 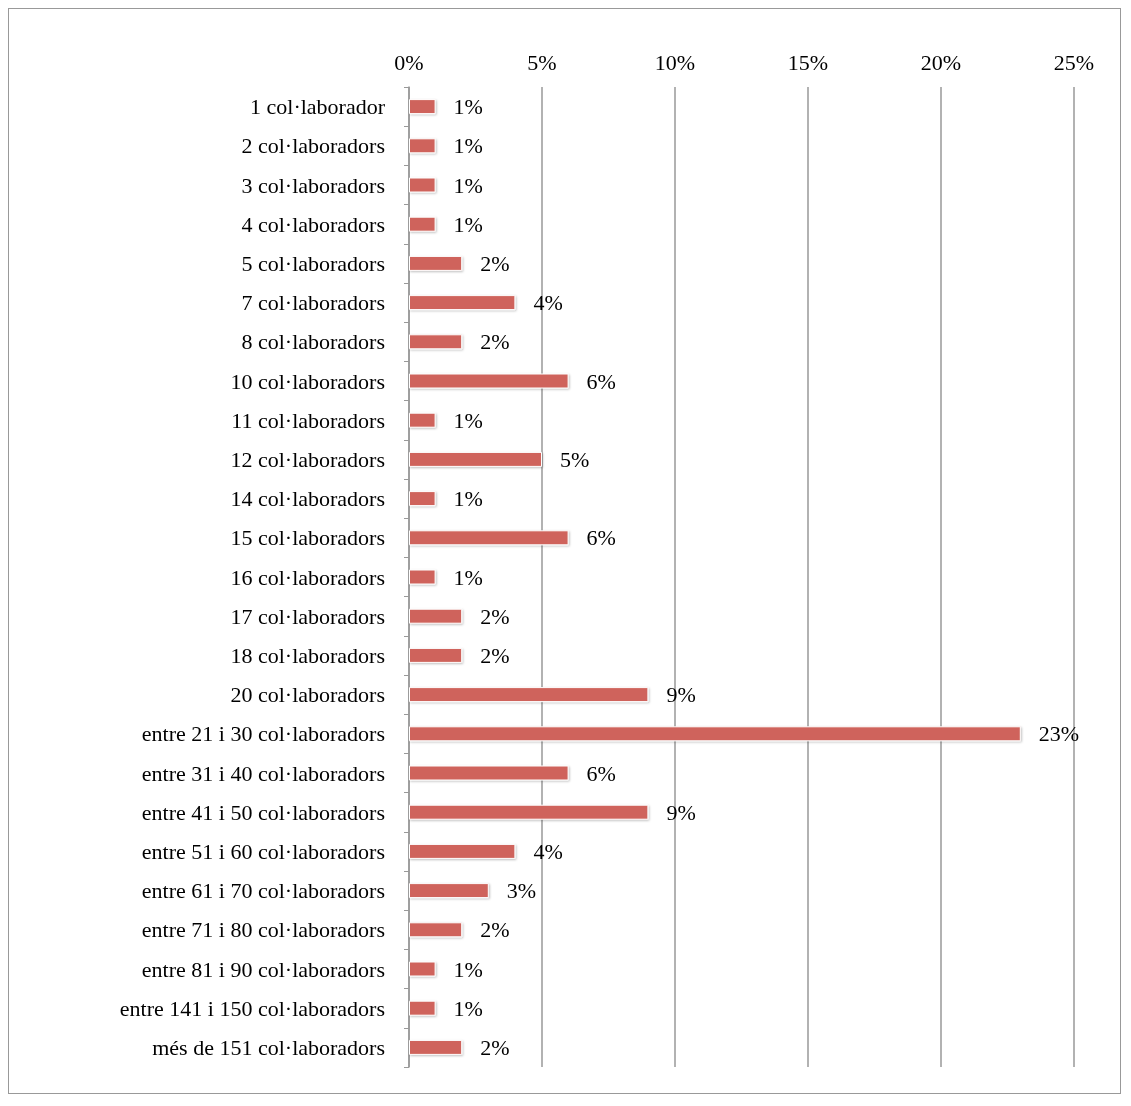 What do you see at coordinates (313, 224) in the screenshot?
I see `y-tick-label: 4 col·laboradors` at bounding box center [313, 224].